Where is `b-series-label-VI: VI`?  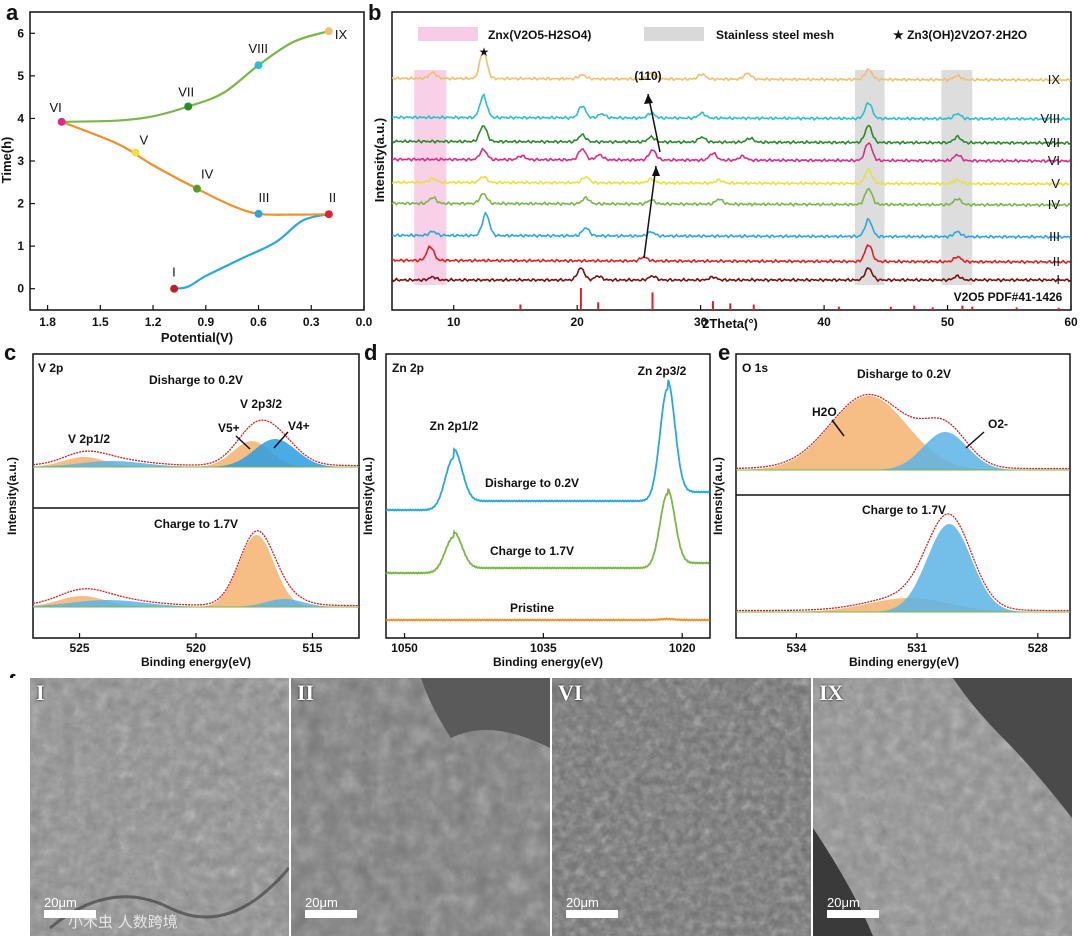 b-series-label-VI: VI is located at coordinates (1054, 160).